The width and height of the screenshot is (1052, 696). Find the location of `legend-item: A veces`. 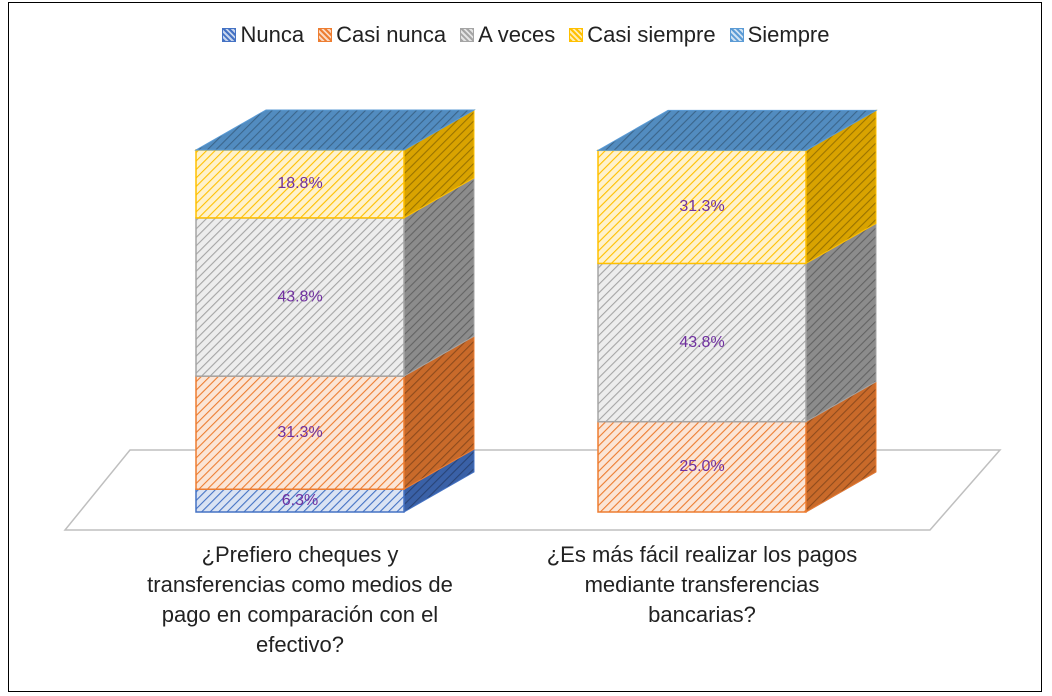

legend-item: A veces is located at coordinates (507, 35).